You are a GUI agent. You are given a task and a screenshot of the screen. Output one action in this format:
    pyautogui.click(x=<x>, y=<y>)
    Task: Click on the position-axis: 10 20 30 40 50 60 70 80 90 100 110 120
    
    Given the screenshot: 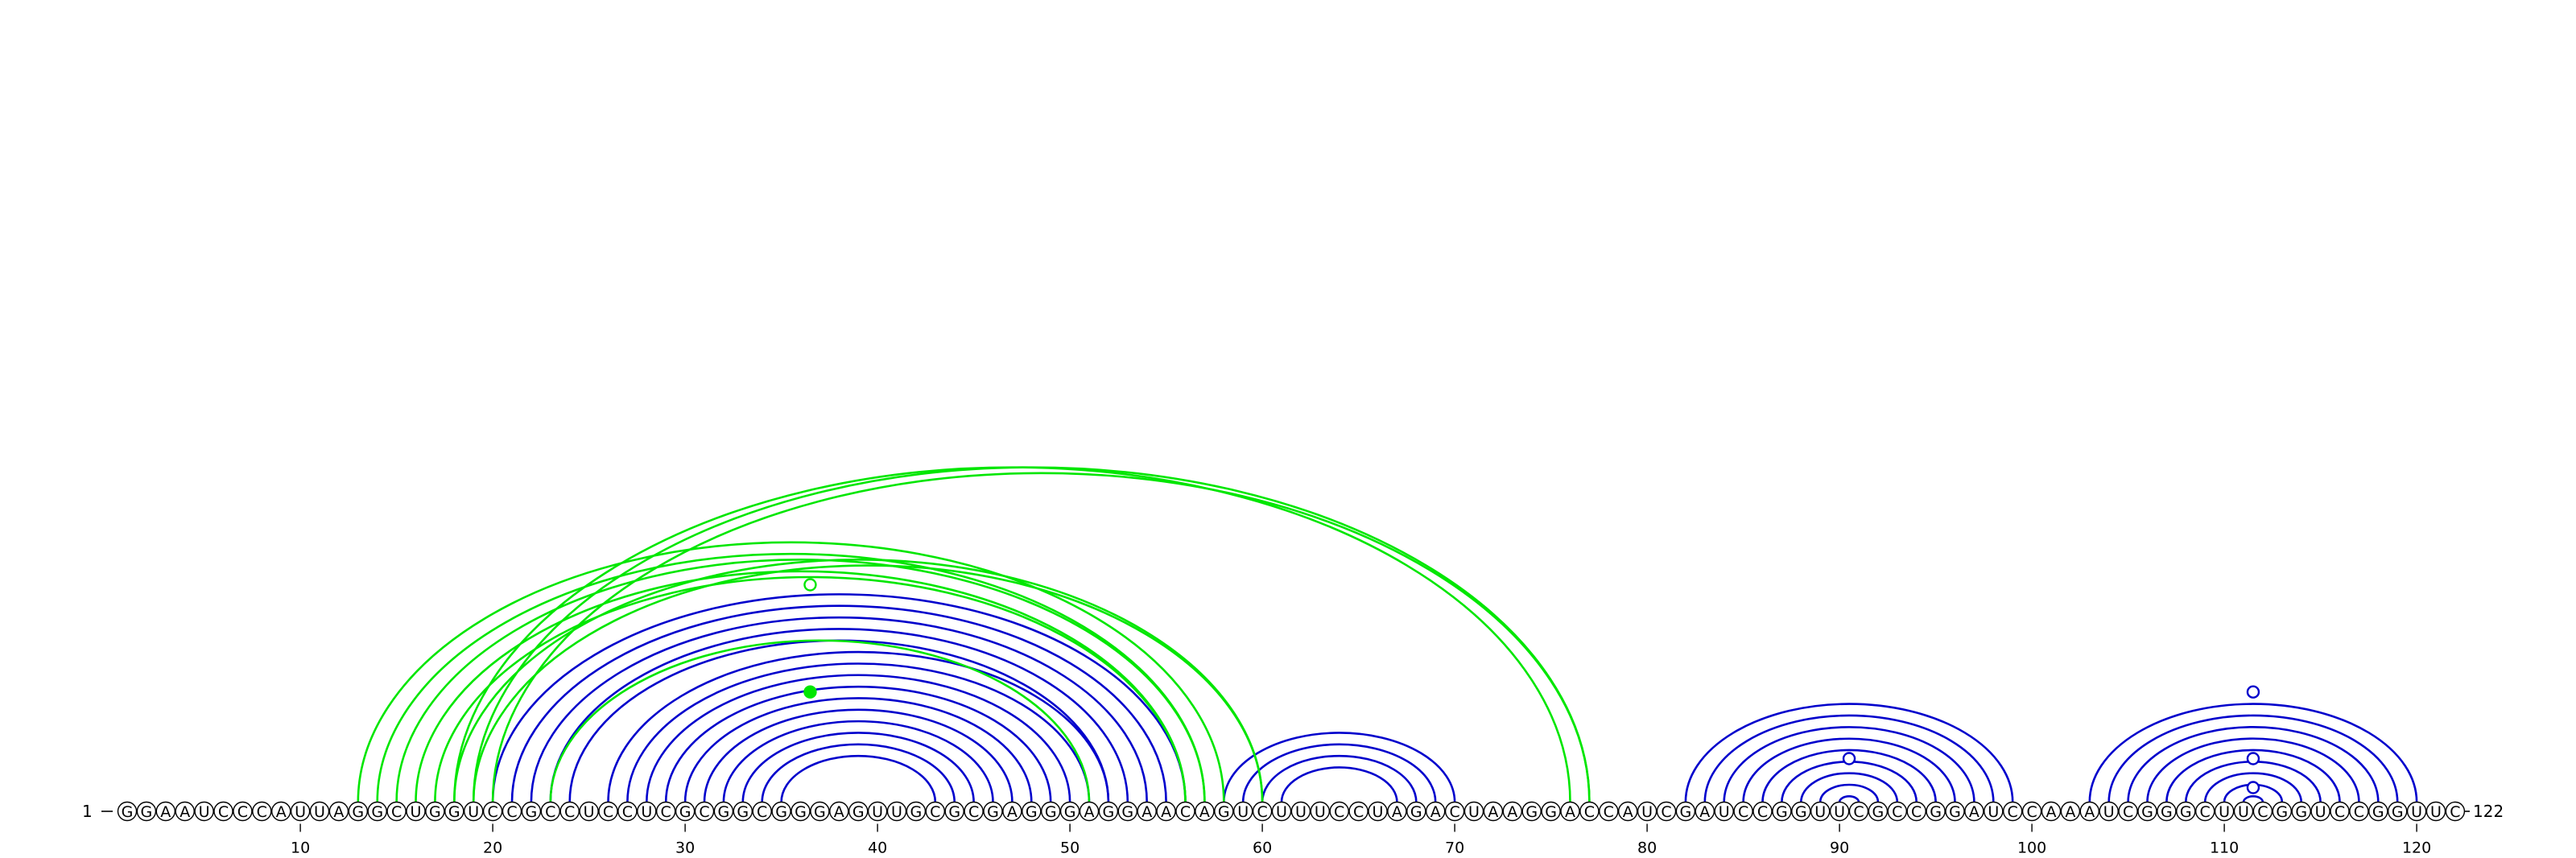 What is the action you would take?
    pyautogui.click(x=1361, y=840)
    